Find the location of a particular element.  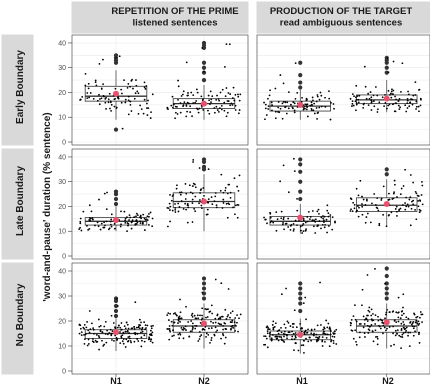

y-tick-label: 0 is located at coordinates (64, 372).